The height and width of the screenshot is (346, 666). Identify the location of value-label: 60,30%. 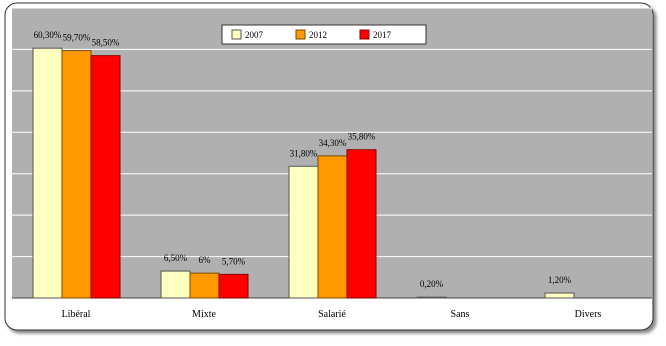
(48, 35).